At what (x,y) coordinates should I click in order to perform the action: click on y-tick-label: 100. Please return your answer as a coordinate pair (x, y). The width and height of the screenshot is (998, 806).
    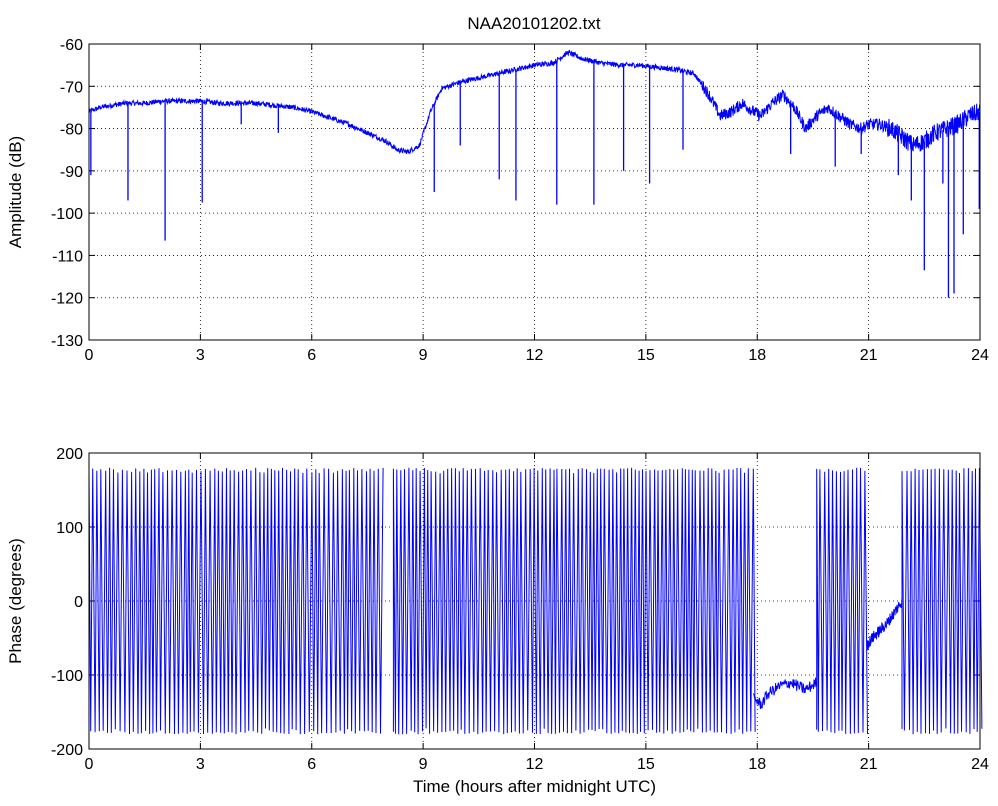
    Looking at the image, I should click on (69, 528).